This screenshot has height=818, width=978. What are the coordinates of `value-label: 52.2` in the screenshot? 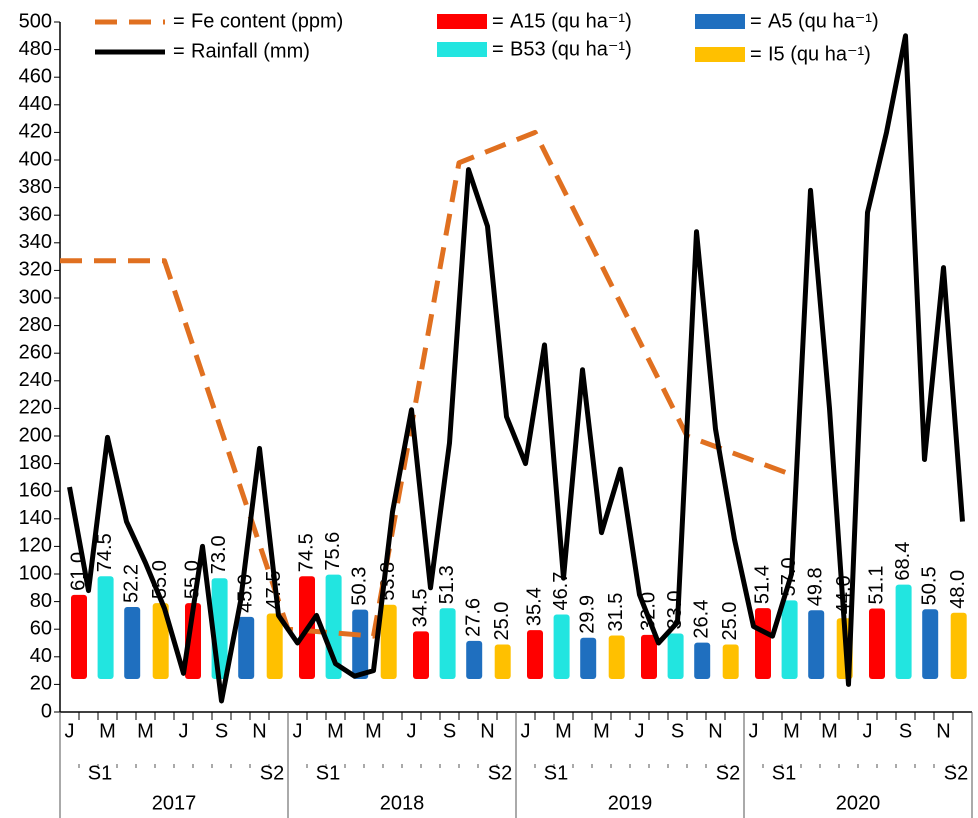 It's located at (131, 583).